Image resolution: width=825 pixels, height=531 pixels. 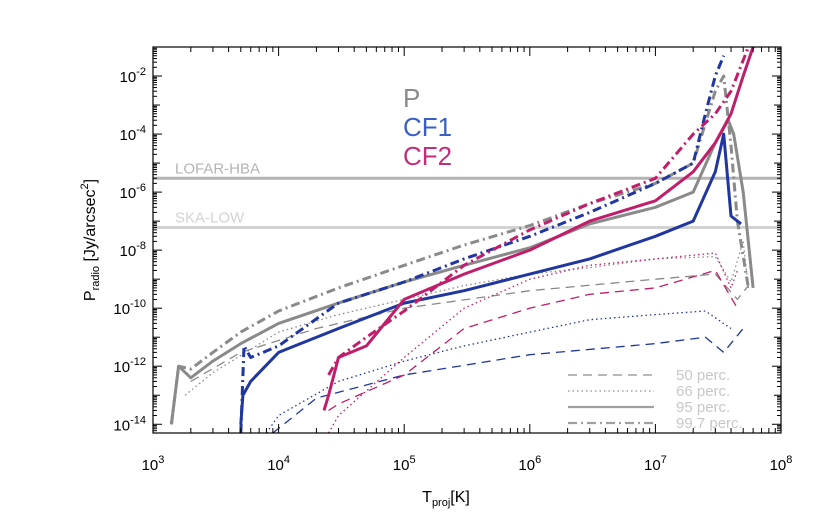 What do you see at coordinates (460, 497) in the screenshot?
I see `x-axis-title-rest: [K]` at bounding box center [460, 497].